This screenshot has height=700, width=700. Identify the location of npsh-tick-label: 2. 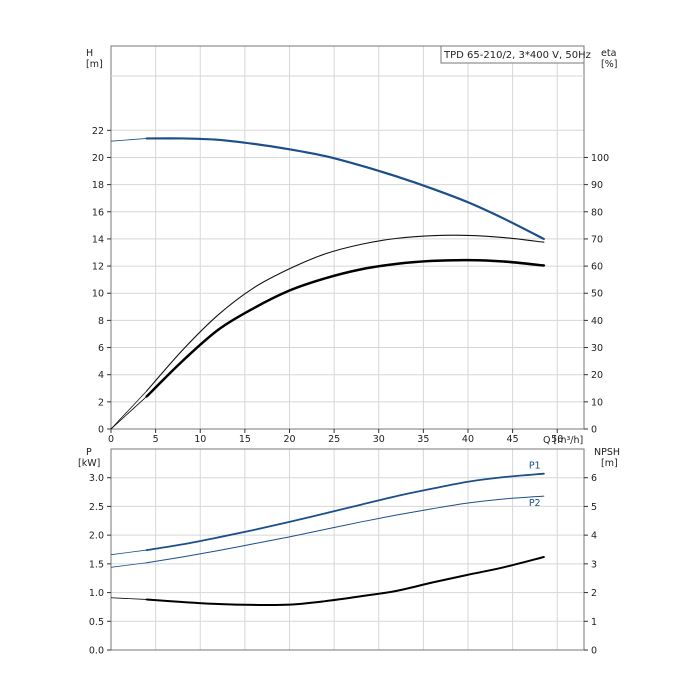
(594, 593).